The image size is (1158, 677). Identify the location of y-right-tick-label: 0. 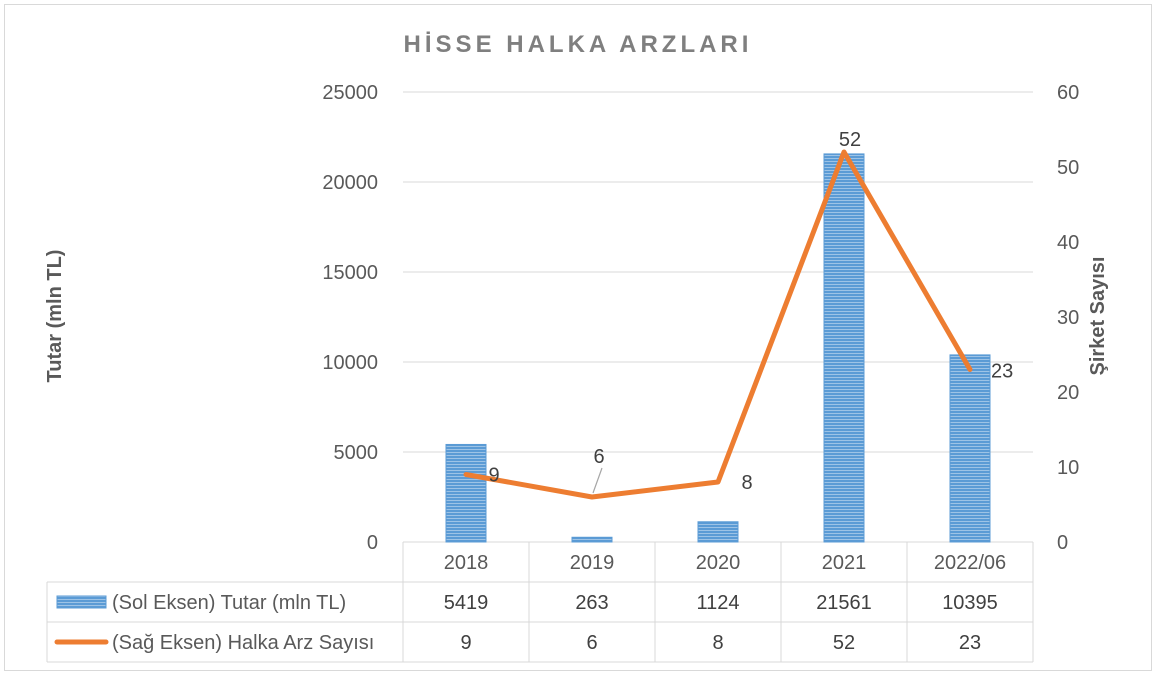
(1062, 543).